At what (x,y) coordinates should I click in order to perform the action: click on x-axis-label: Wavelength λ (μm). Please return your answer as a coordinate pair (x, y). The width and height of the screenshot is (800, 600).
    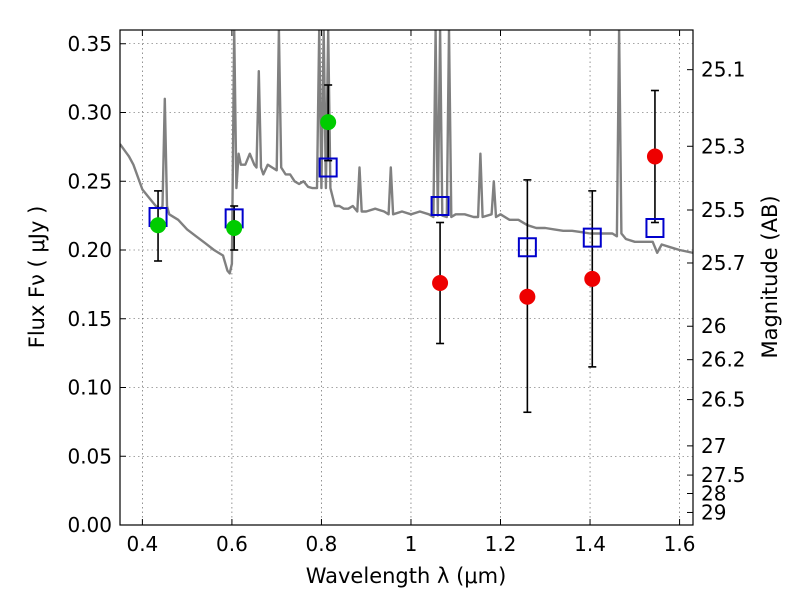
    Looking at the image, I should click on (406, 576).